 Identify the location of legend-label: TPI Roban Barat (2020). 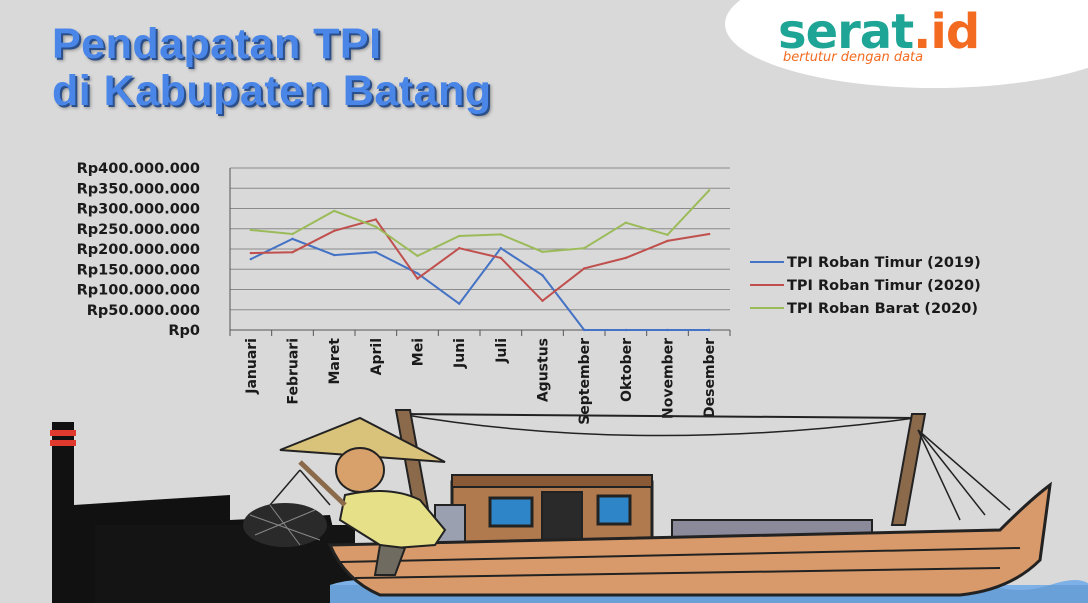
(882, 309).